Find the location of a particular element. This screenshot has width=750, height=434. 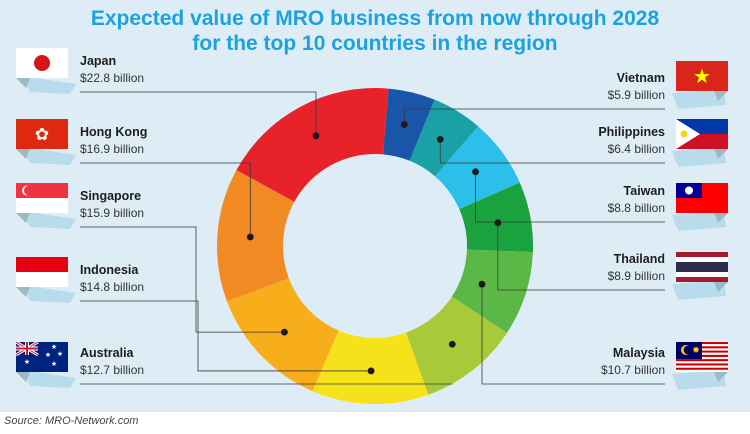

label-hong-kong: Hong Kong is located at coordinates (113, 132).